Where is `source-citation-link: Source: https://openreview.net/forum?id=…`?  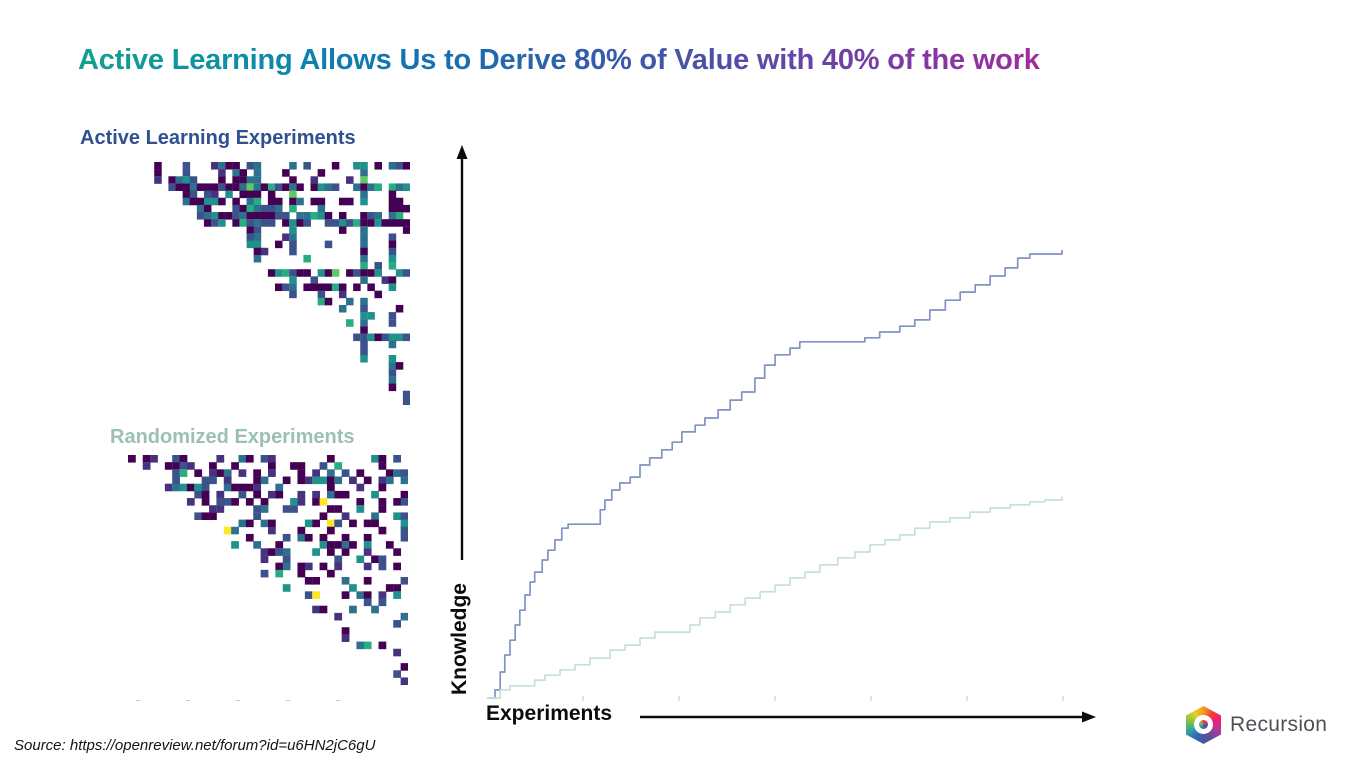
source-citation-link: Source: https://openreview.net/forum?id=… is located at coordinates (195, 745).